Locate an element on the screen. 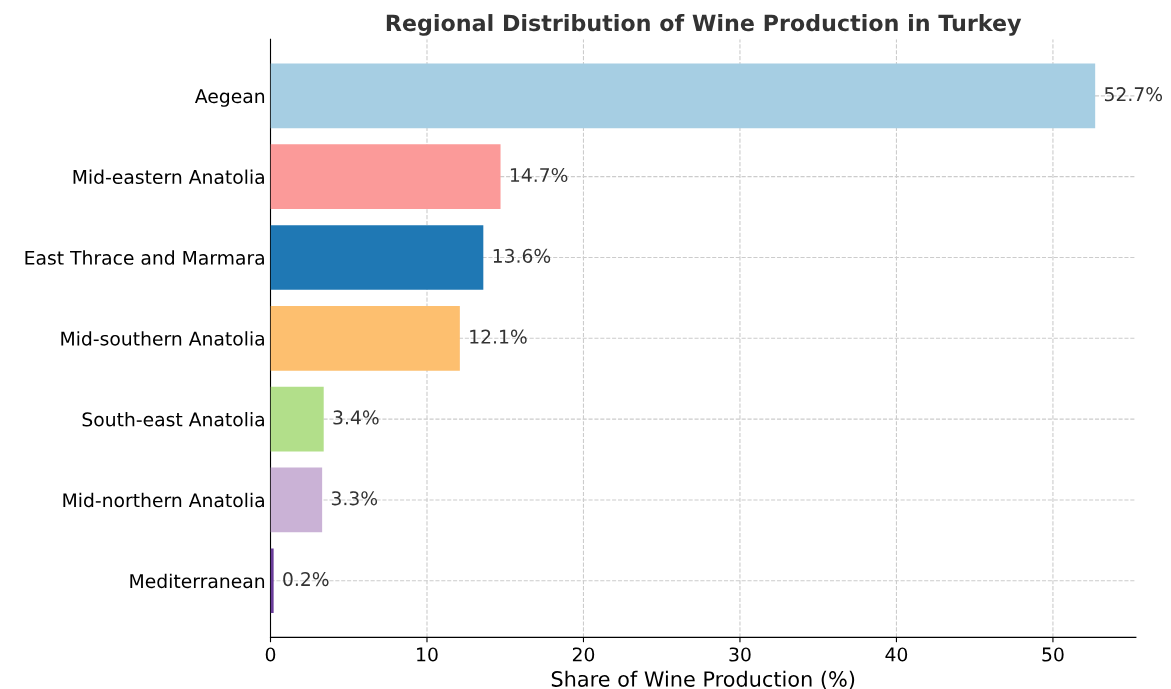 Image resolution: width=1171 pixels, height=689 pixels. data-label: 13.6% is located at coordinates (522, 255).